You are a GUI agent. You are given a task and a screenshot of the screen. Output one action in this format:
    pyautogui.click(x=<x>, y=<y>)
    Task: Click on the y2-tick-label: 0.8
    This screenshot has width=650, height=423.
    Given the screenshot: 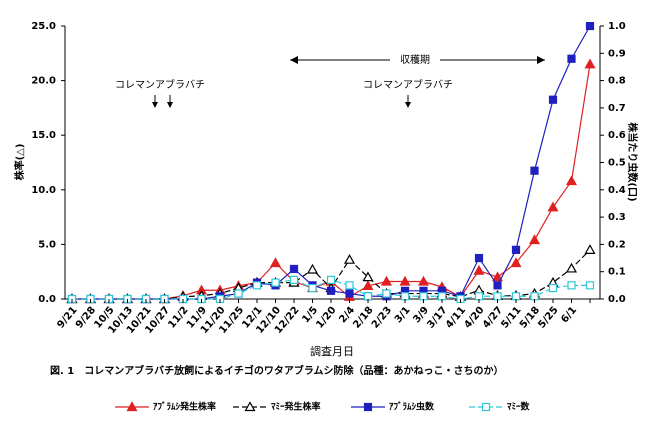 What is the action you would take?
    pyautogui.click(x=617, y=81)
    